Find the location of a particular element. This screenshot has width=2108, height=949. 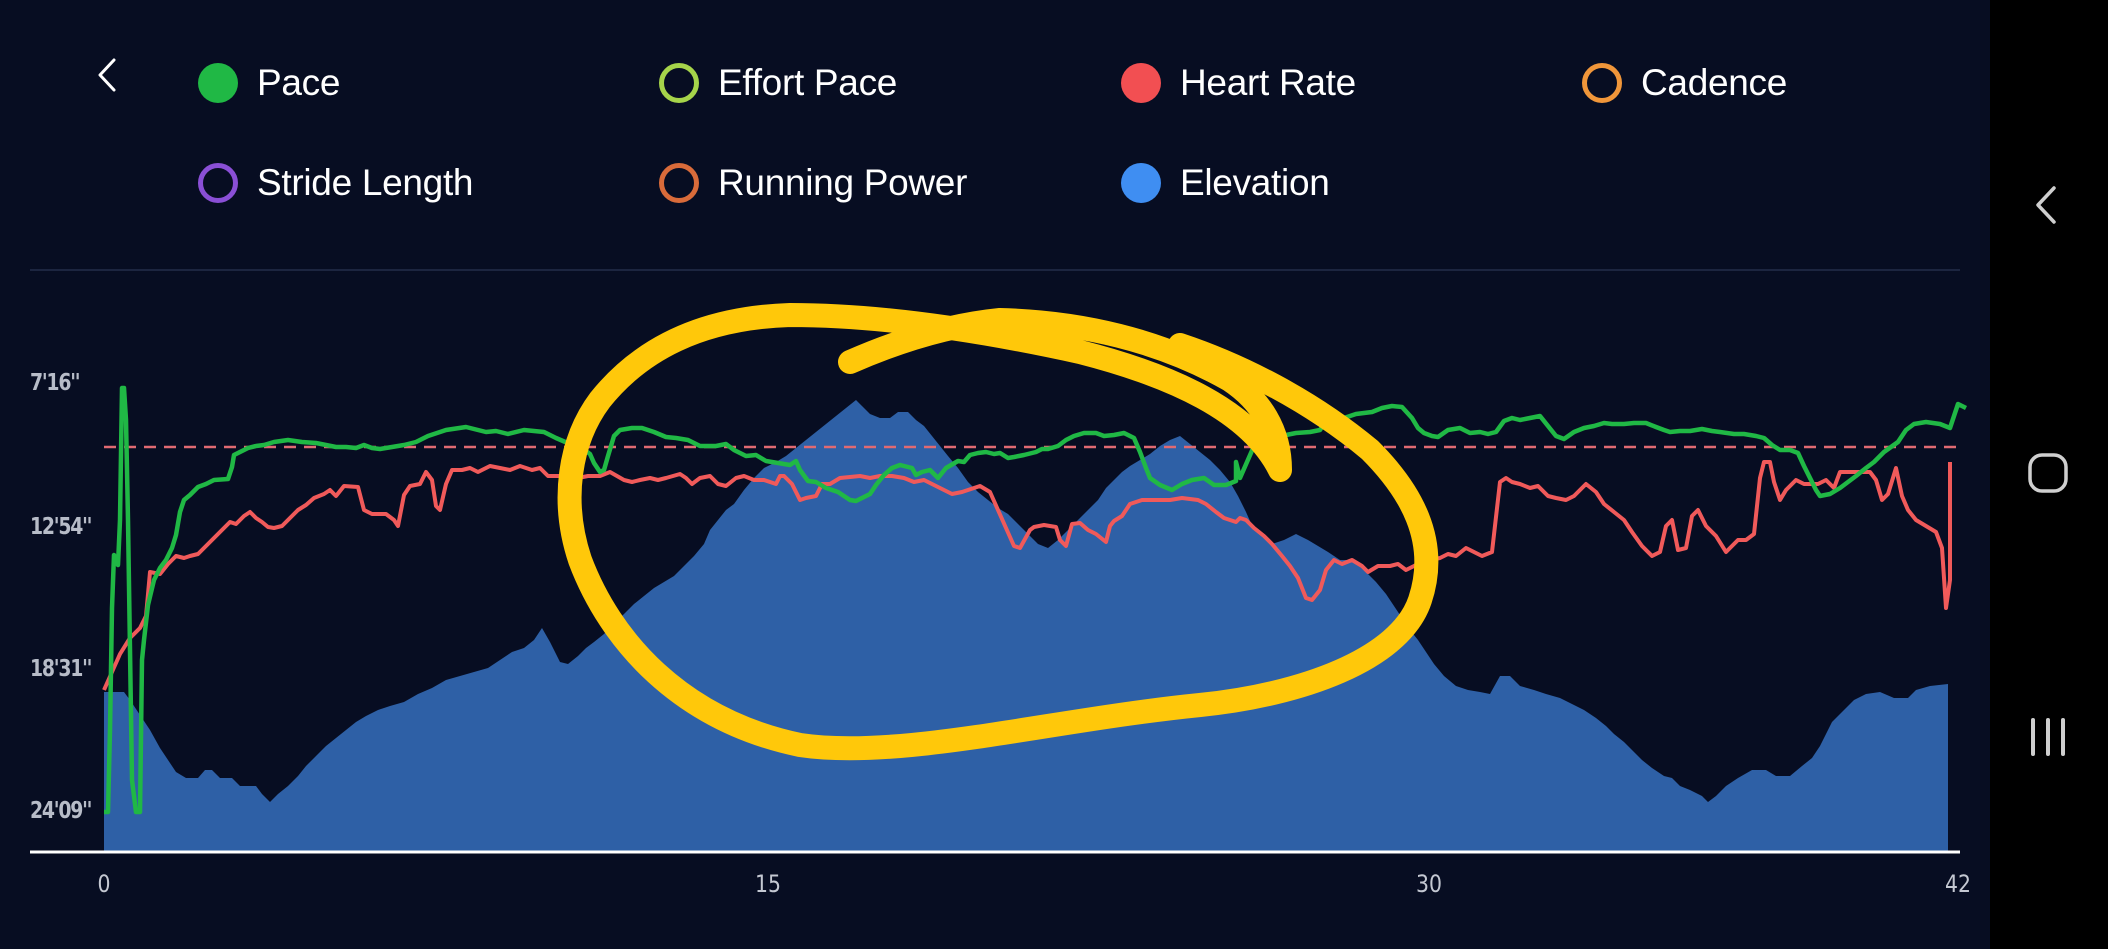

y-axis-label: 18'31'' is located at coordinates (61, 669).